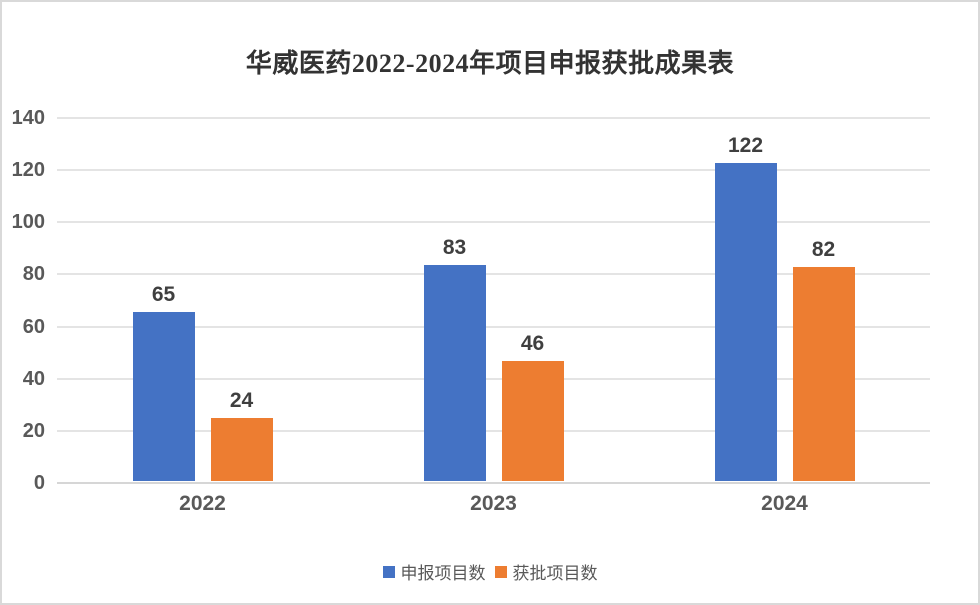  I want to click on bar-value-label: 82, so click(823, 250).